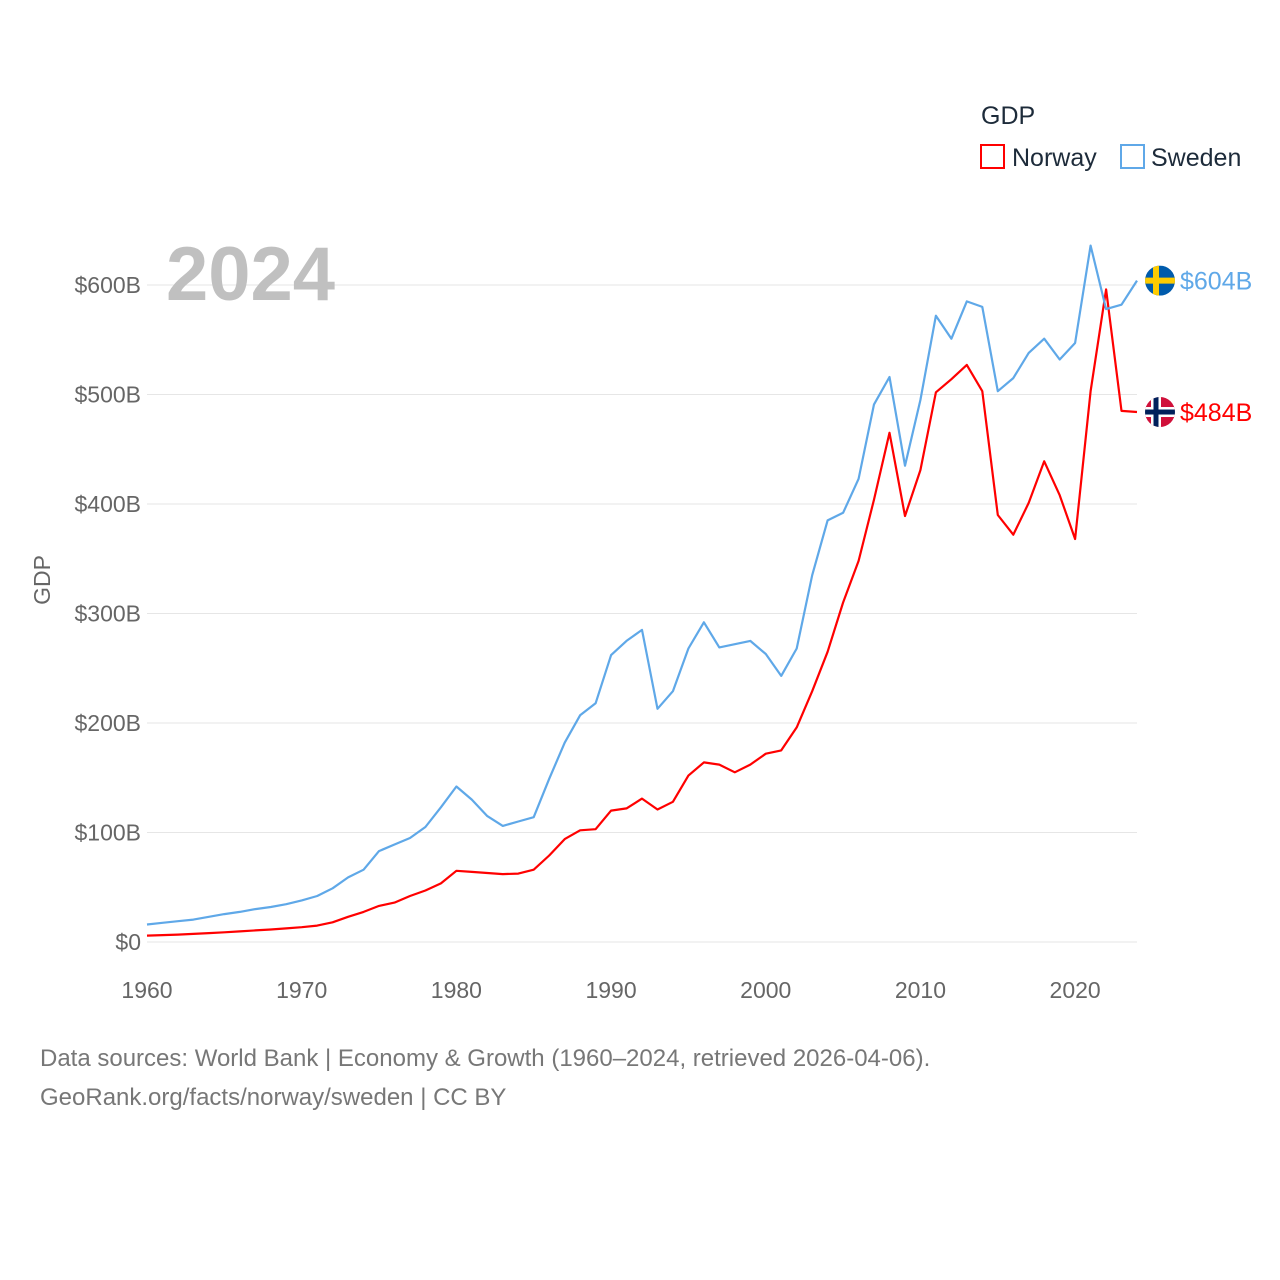  I want to click on x-tick-label: 1970, so click(301, 990).